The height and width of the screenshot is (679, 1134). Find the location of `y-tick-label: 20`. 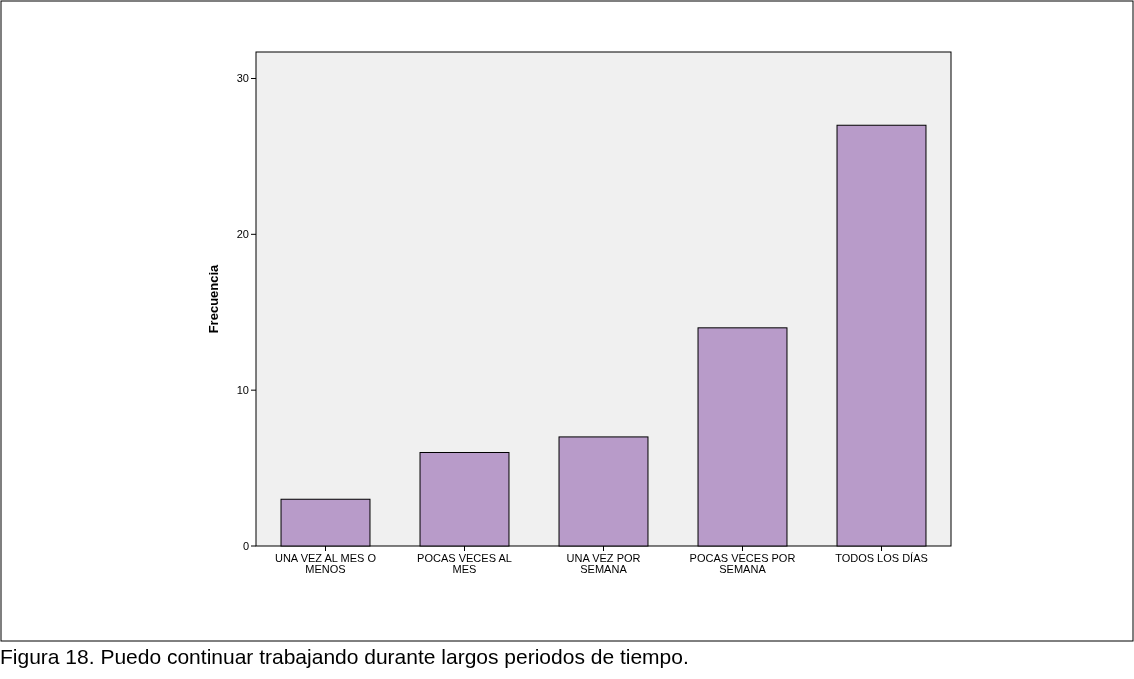

y-tick-label: 20 is located at coordinates (242, 234).